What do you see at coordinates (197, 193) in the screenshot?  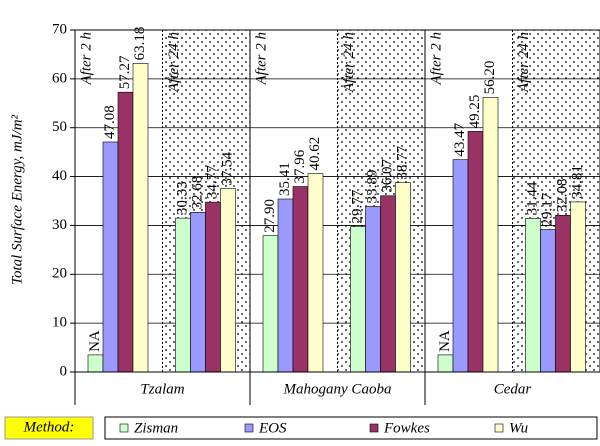 I see `value-label: 32.68` at bounding box center [197, 193].